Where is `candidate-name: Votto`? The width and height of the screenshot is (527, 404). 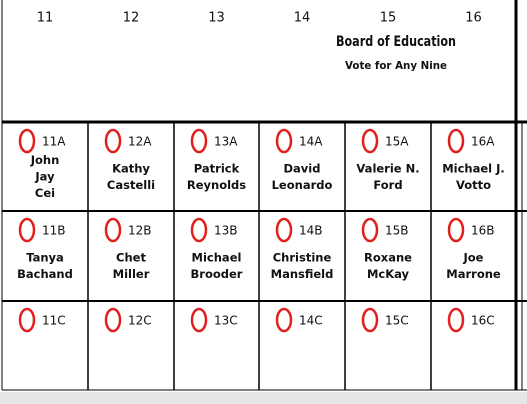
candidate-name: Votto is located at coordinates (473, 185).